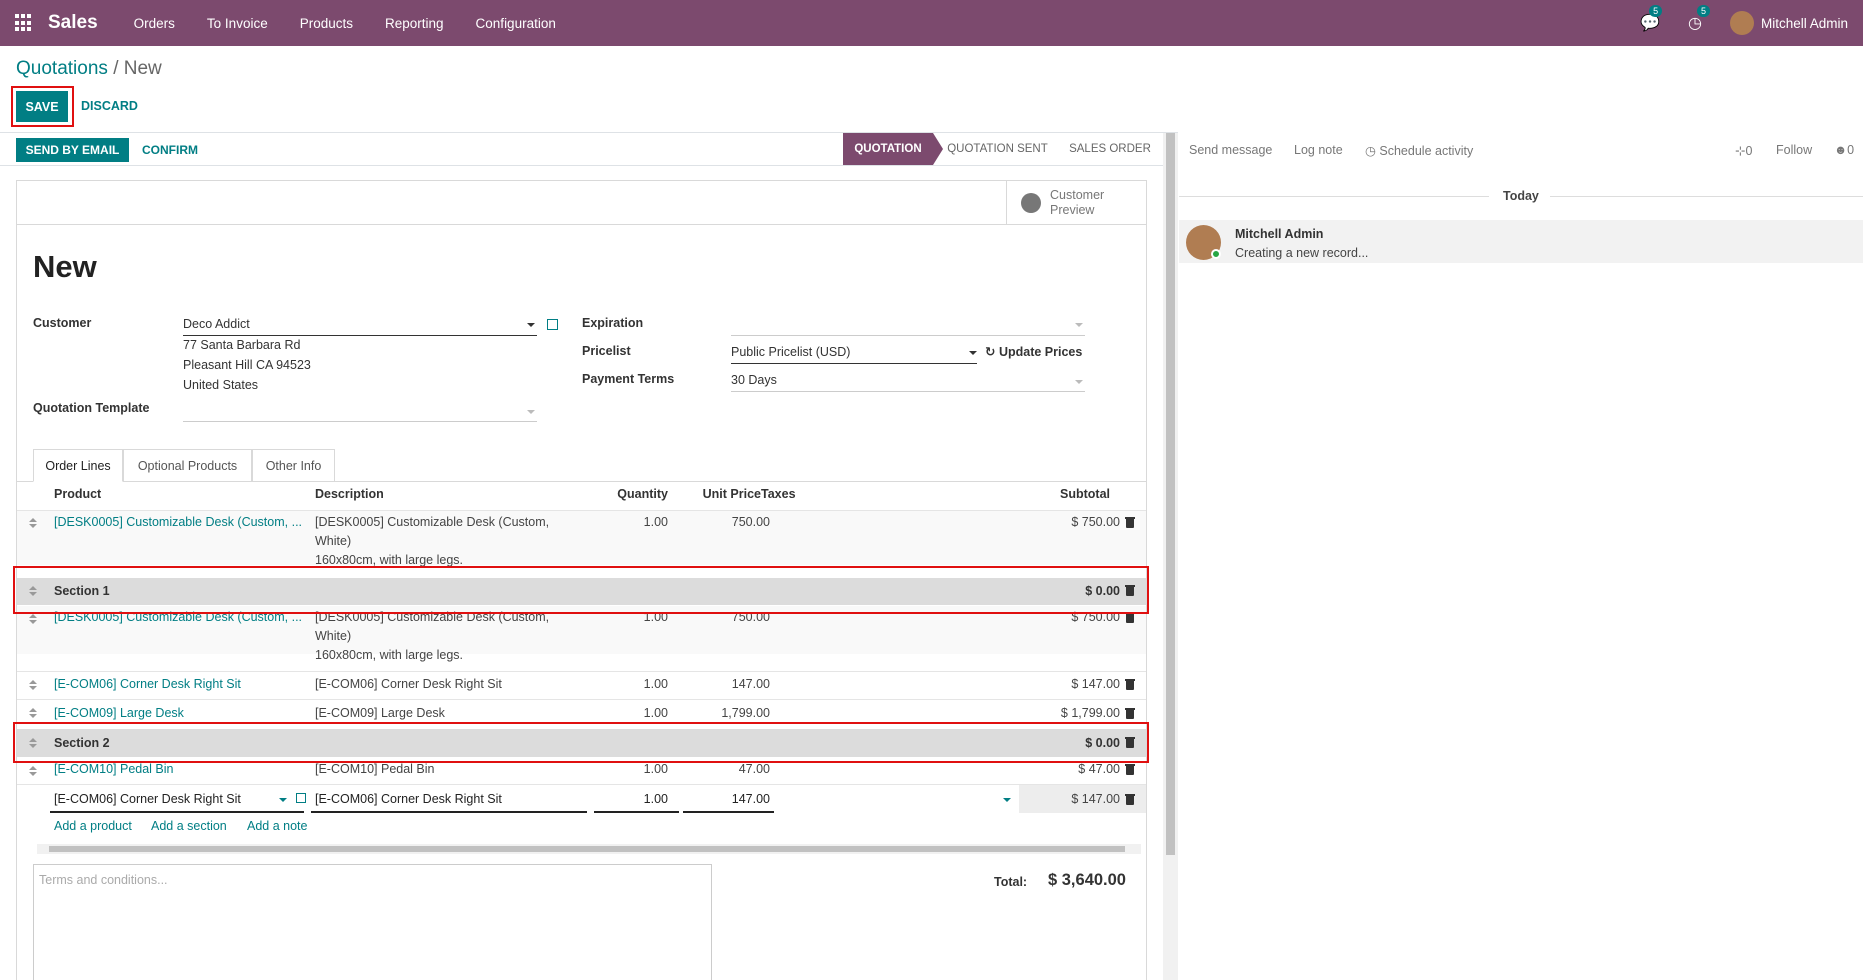  Describe the element at coordinates (908, 335) in the screenshot. I see `expiration-input` at that location.